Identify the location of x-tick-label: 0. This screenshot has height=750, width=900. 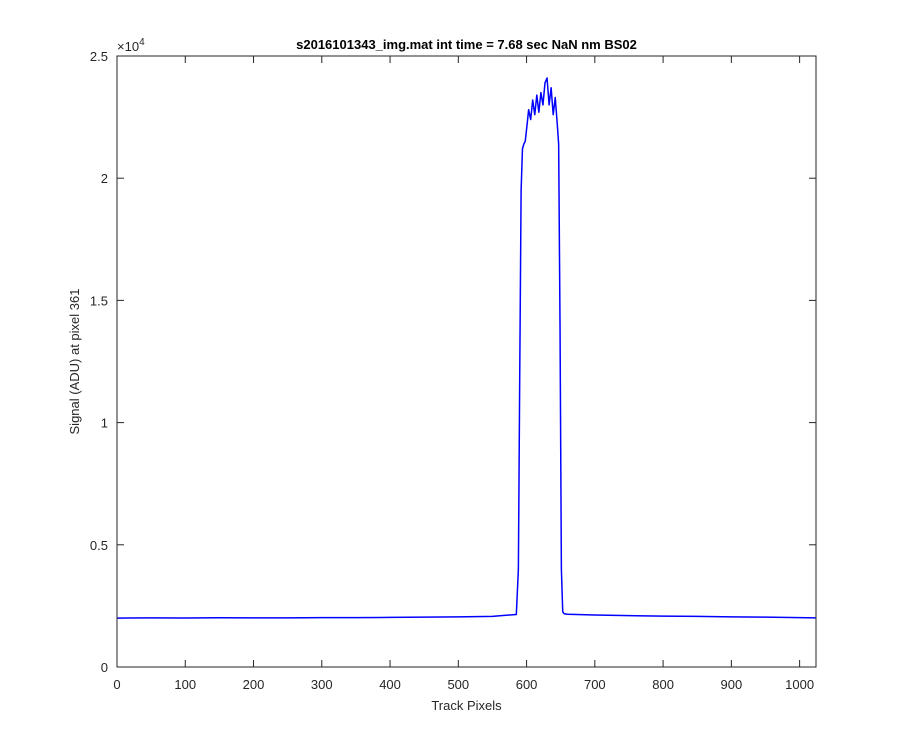
(116, 684).